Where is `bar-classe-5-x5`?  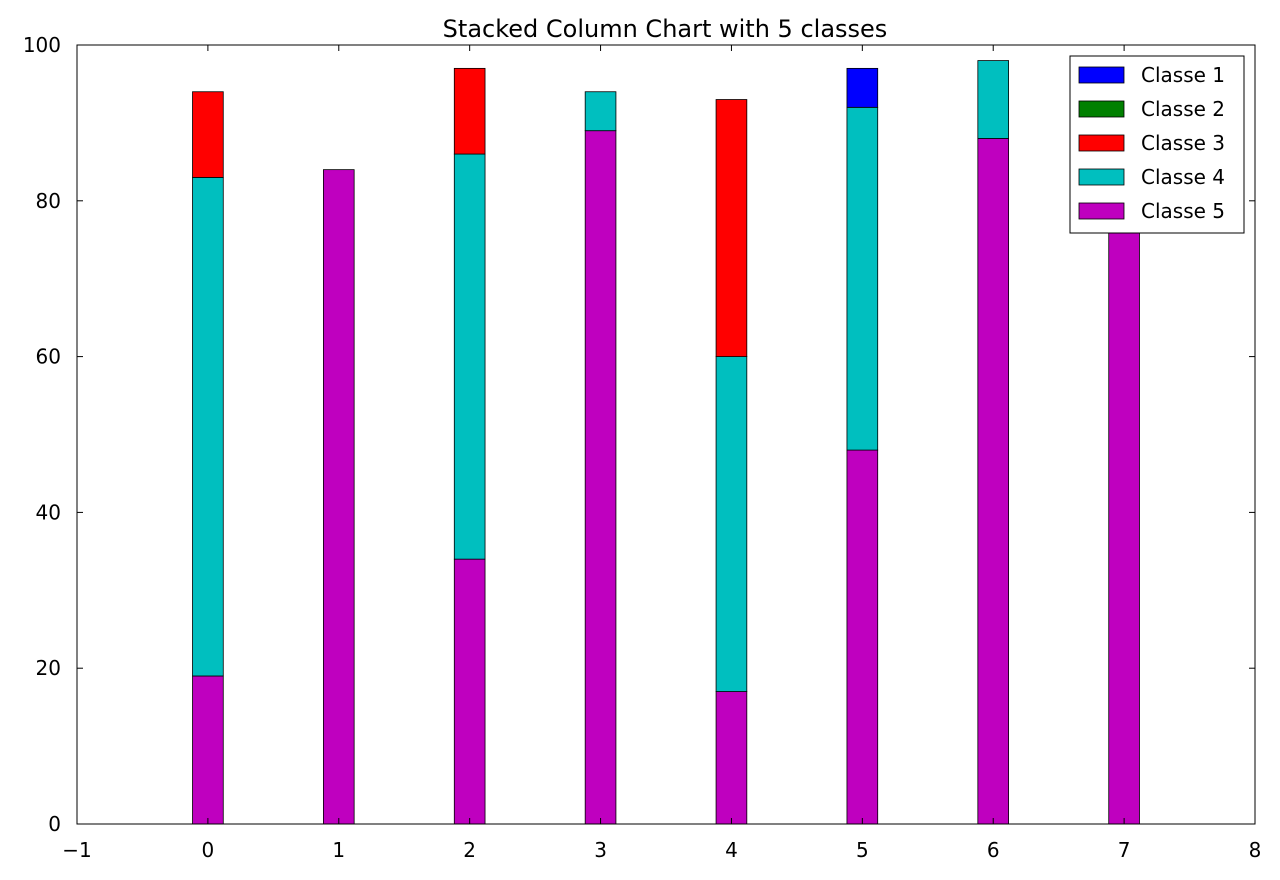
bar-classe-5-x5 is located at coordinates (862, 637).